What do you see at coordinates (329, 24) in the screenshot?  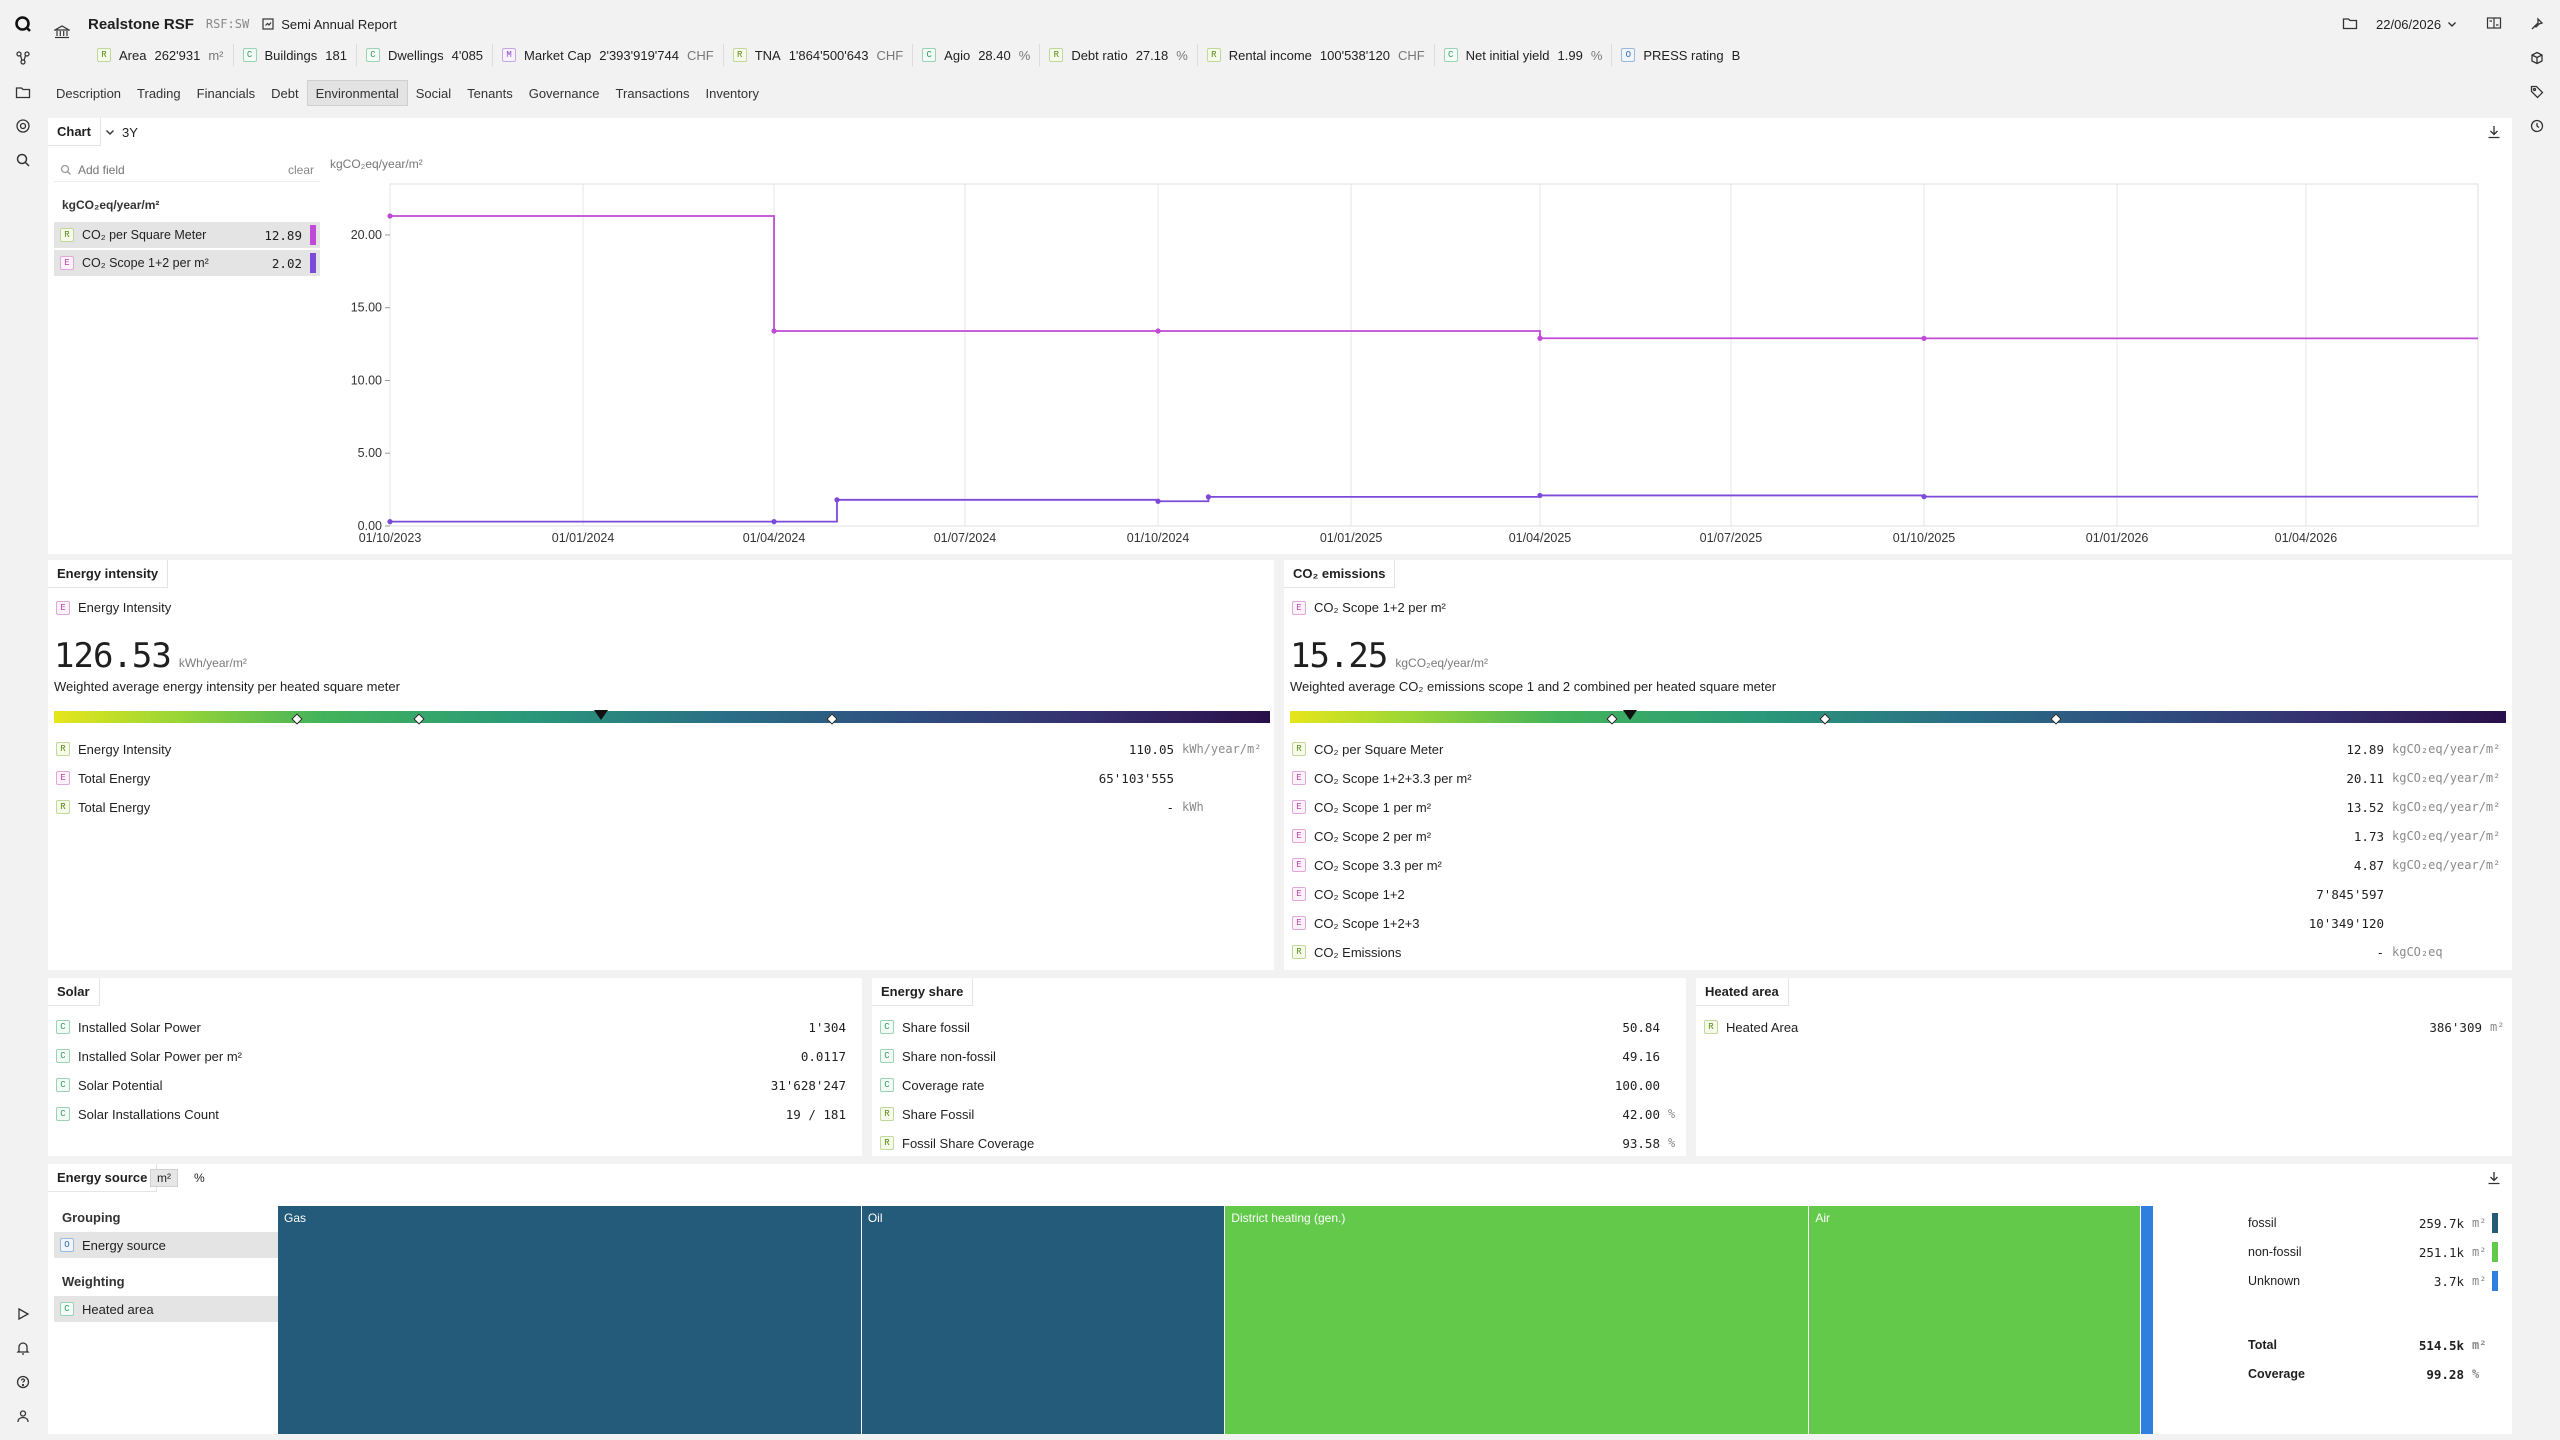 I see `report-button: Semi Annual Report` at bounding box center [329, 24].